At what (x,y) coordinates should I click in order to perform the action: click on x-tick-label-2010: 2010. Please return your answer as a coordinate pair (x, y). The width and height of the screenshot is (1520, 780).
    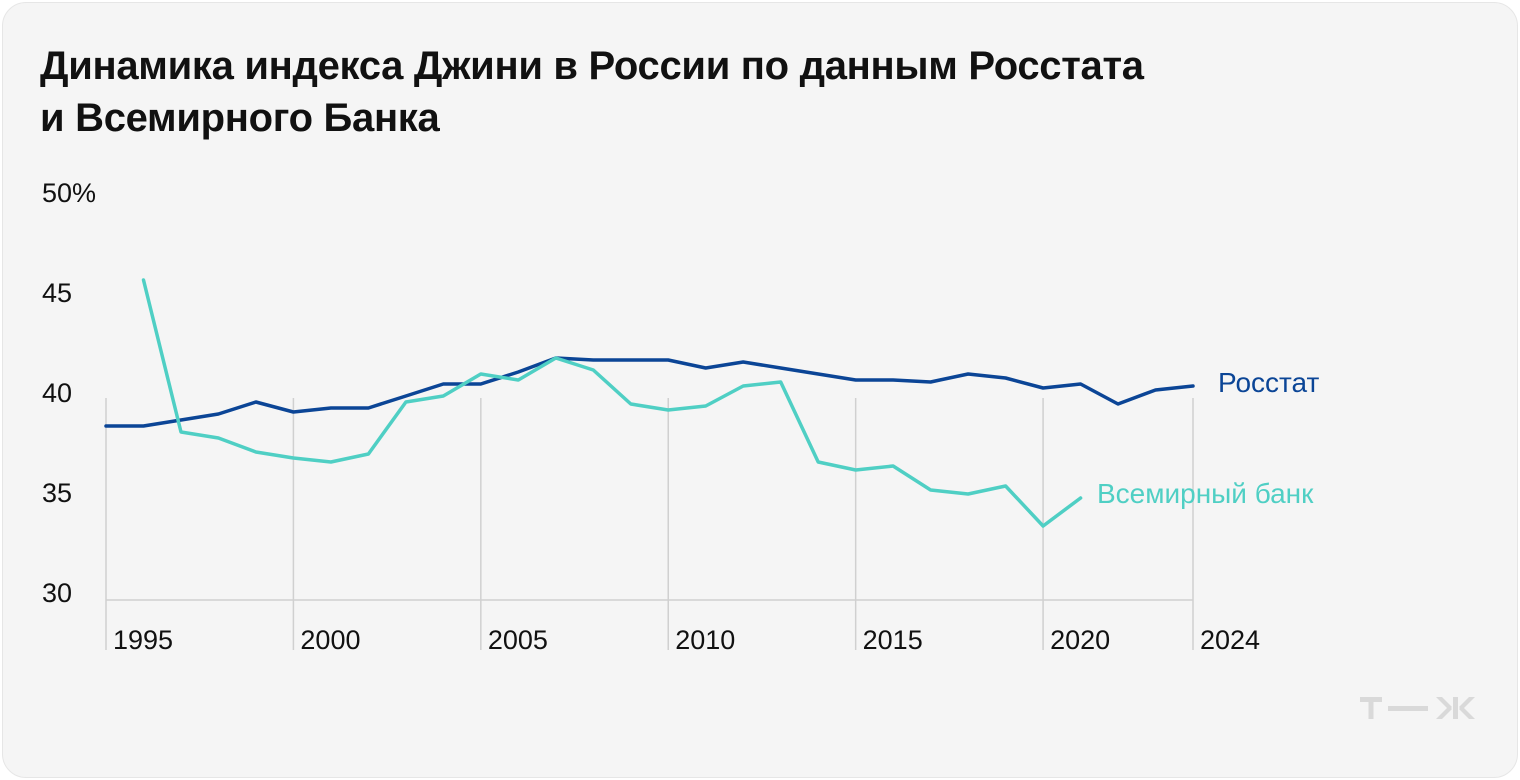
    Looking at the image, I should click on (705, 640).